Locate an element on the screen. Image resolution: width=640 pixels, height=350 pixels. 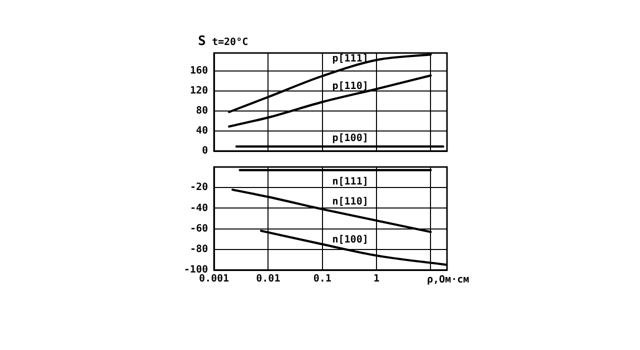
series-label: p[100] is located at coordinates (350, 138).